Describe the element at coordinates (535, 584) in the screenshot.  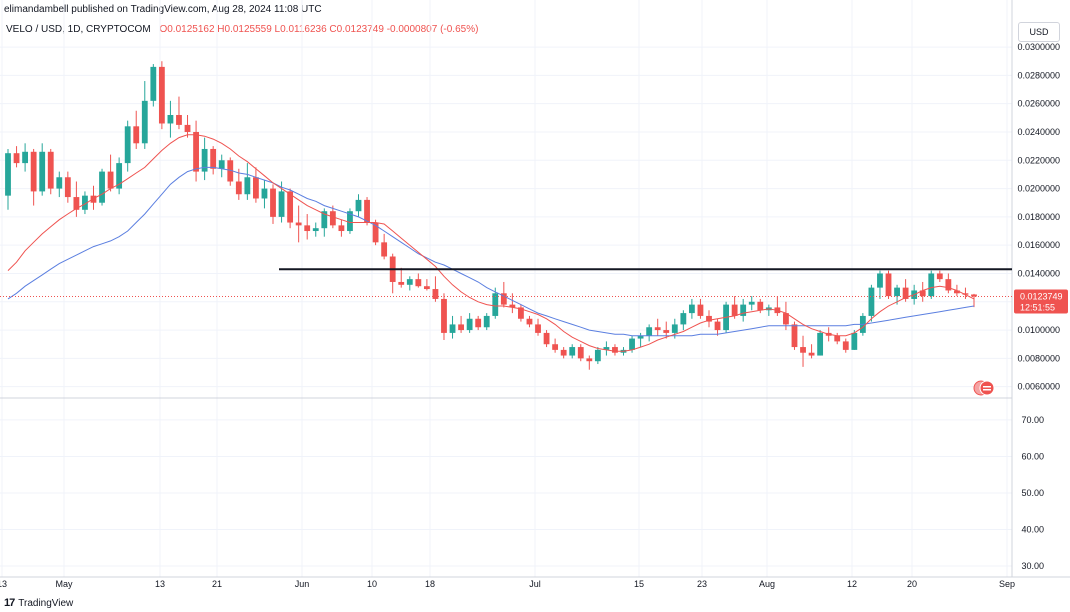
I see `time-tick-label: Jul` at that location.